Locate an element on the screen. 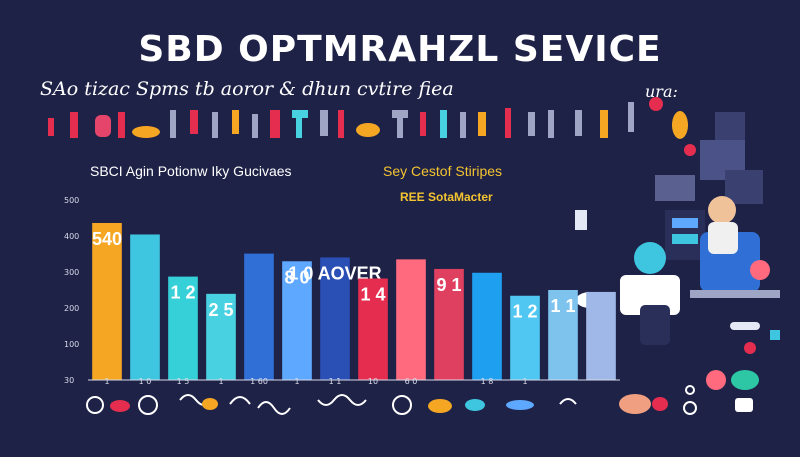 This screenshot has width=800, height=457. icon-row-top is located at coordinates (355, 117).